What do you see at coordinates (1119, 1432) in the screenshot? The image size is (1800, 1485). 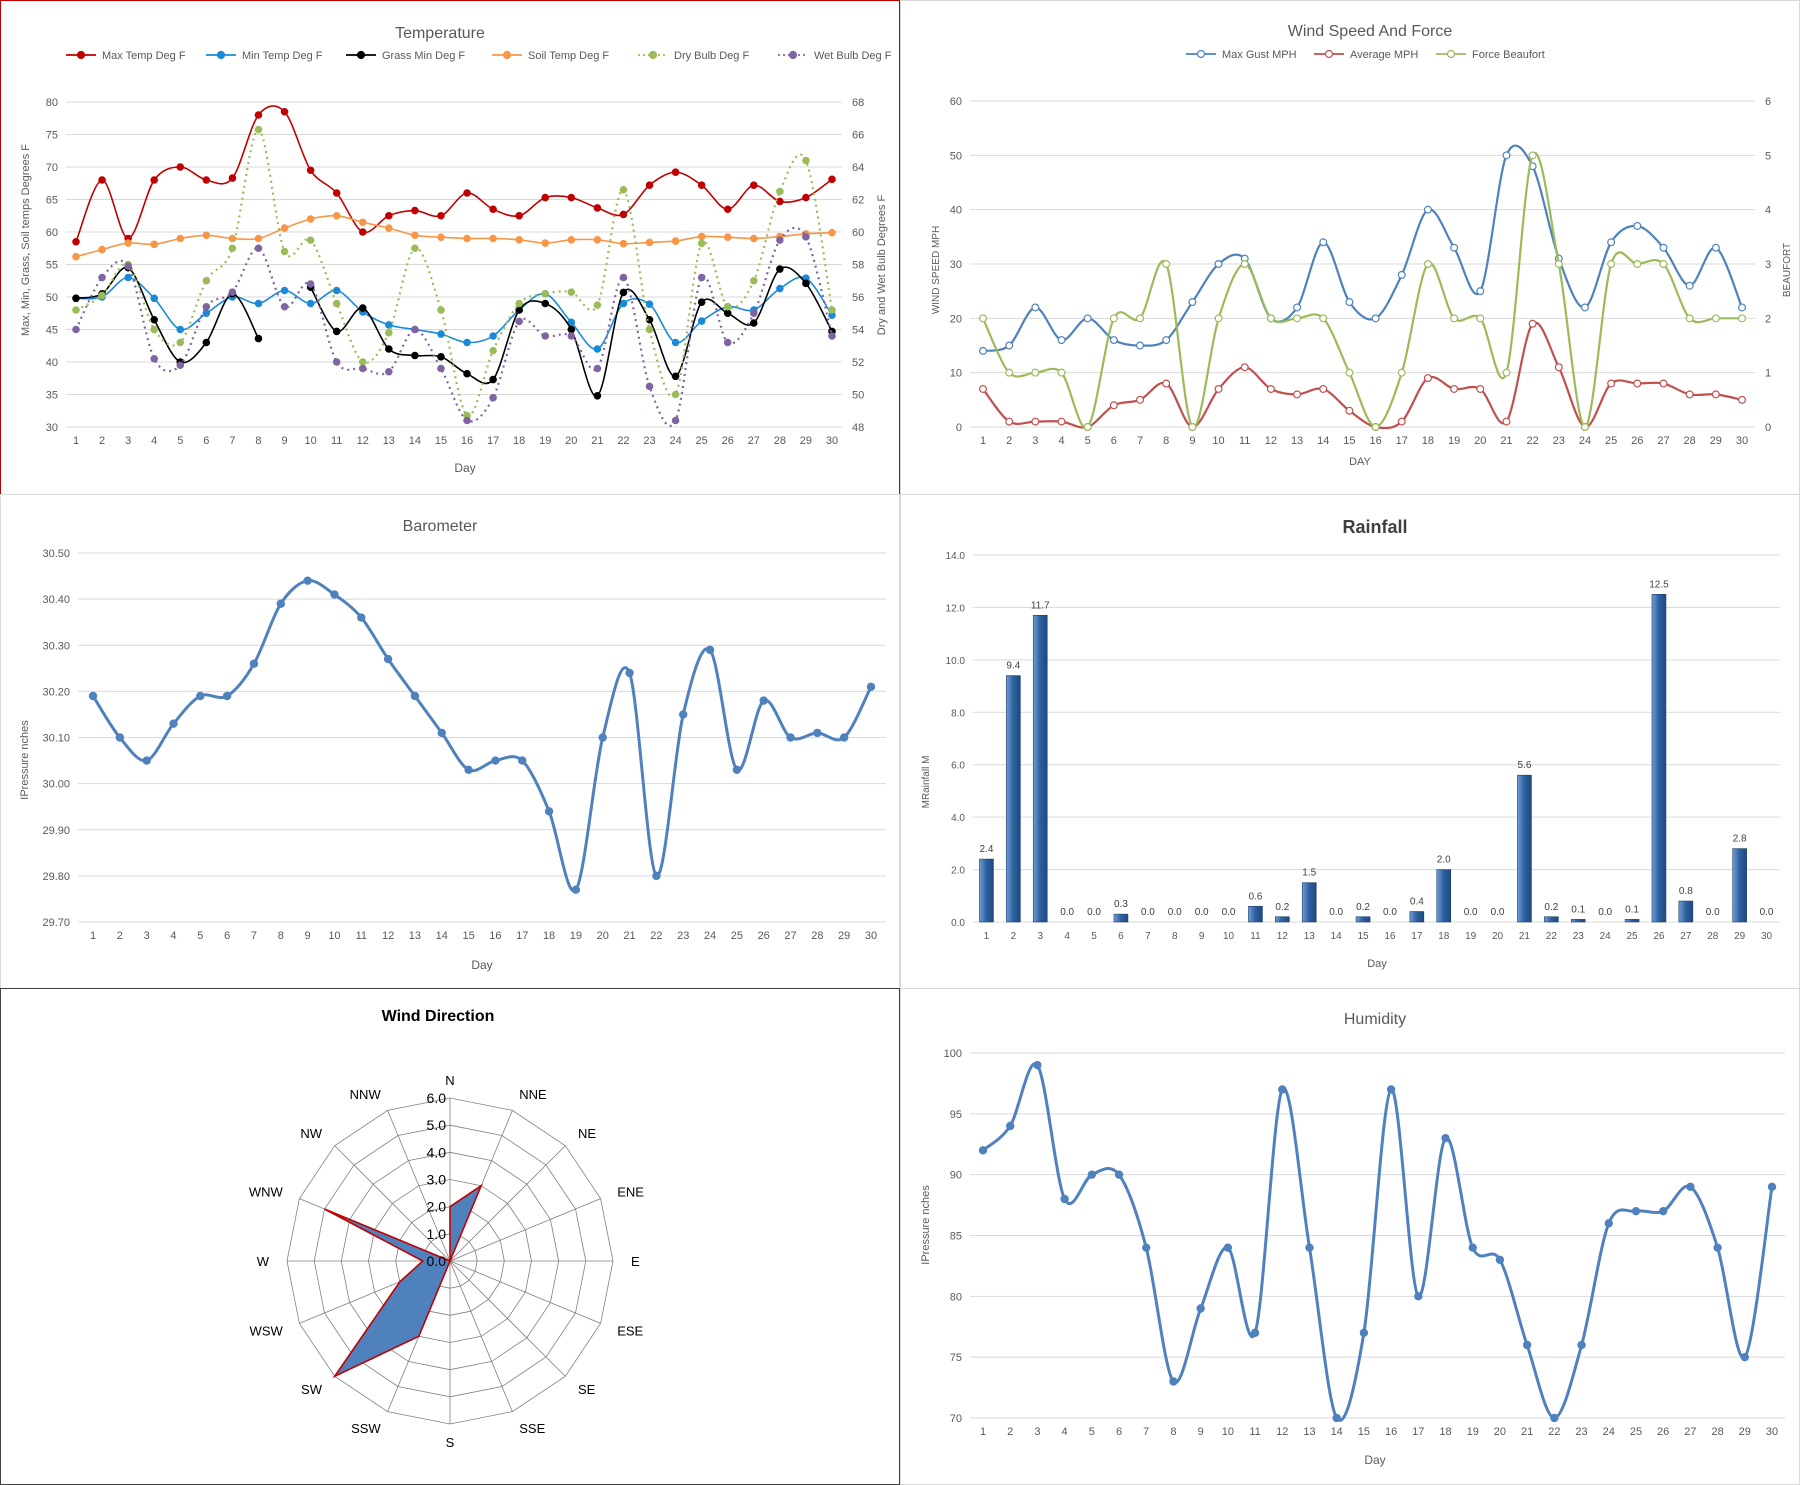 I see `humidity-xtick: 6` at bounding box center [1119, 1432].